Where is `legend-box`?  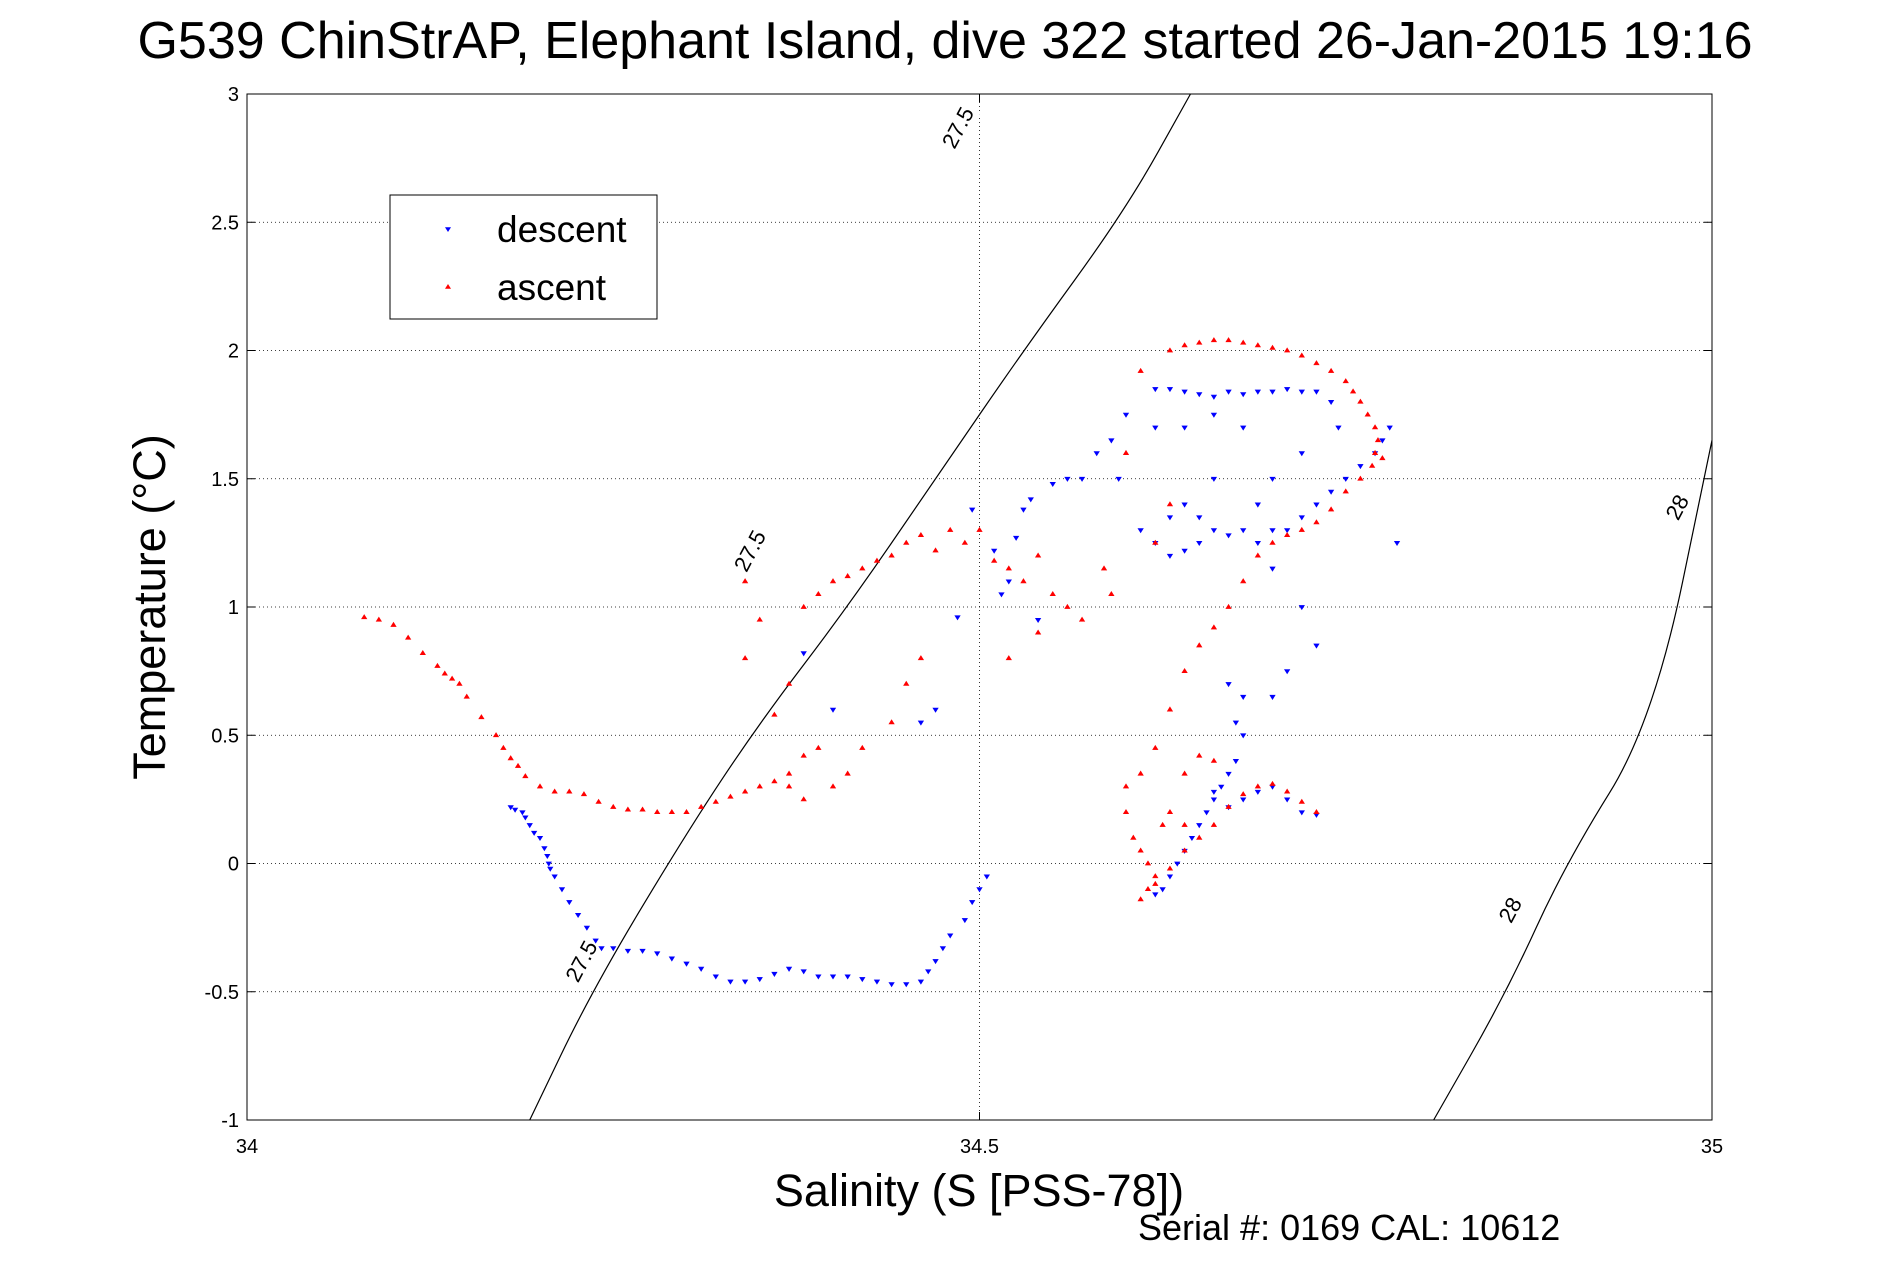 legend-box is located at coordinates (523, 257).